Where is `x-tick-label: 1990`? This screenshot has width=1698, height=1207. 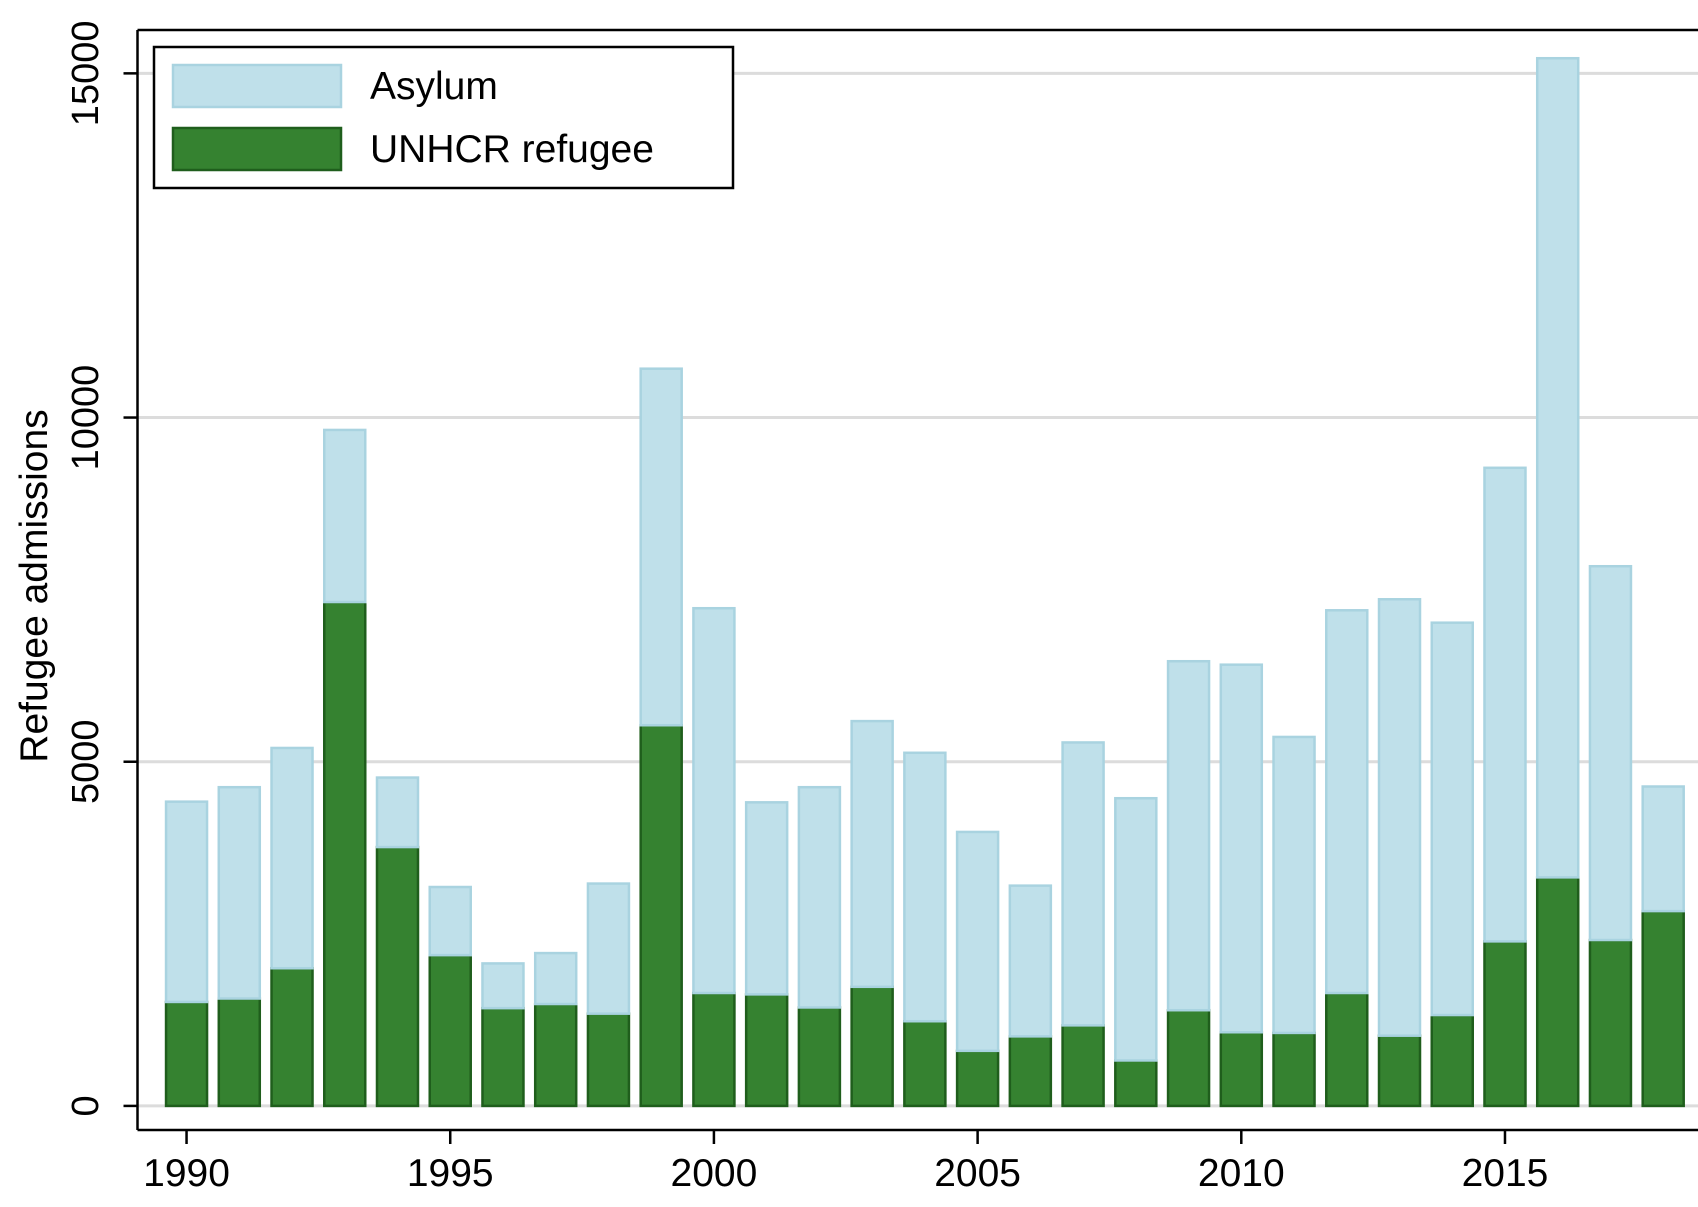
x-tick-label: 1990 is located at coordinates (186, 1173).